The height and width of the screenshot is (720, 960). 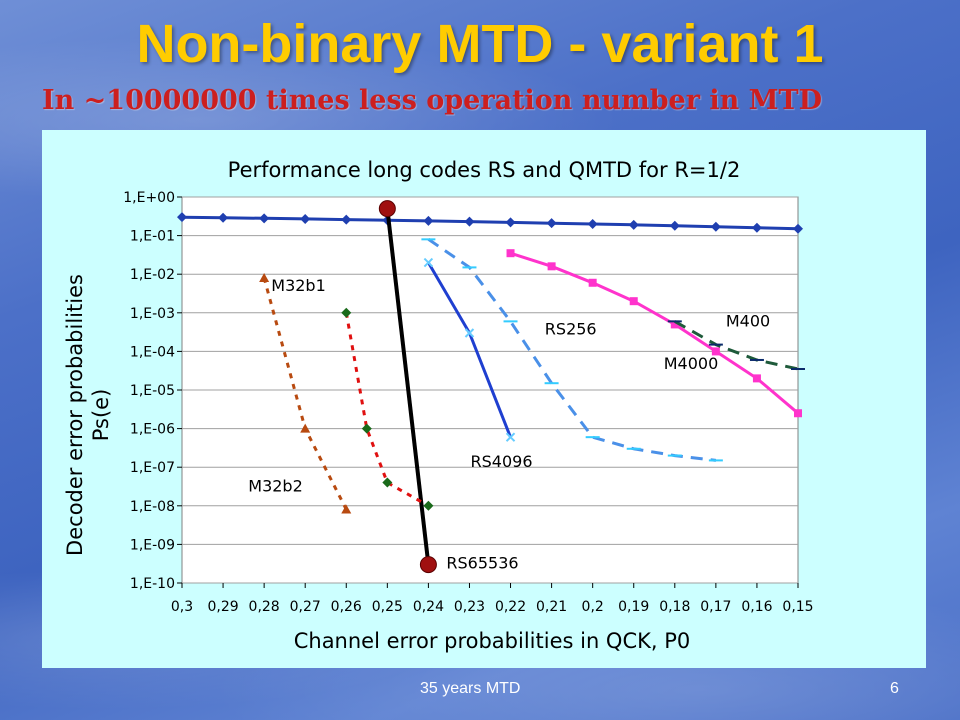 I want to click on y-axis-label-line2: Ps(e), so click(x=101, y=415).